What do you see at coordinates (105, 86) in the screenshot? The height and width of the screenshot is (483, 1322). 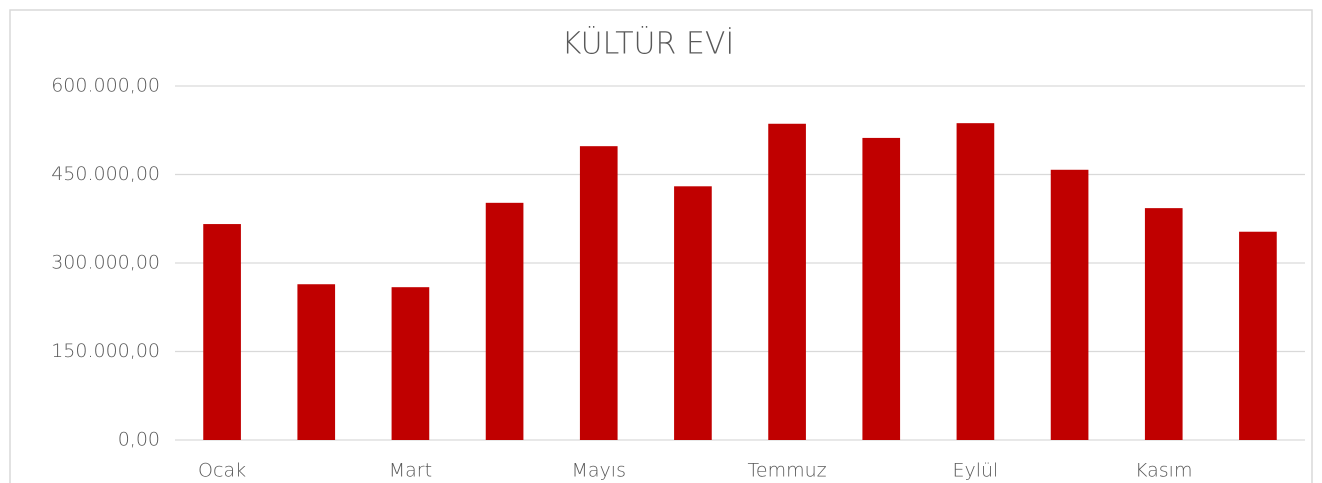 I see `y-tick-label: 600.000,00` at bounding box center [105, 86].